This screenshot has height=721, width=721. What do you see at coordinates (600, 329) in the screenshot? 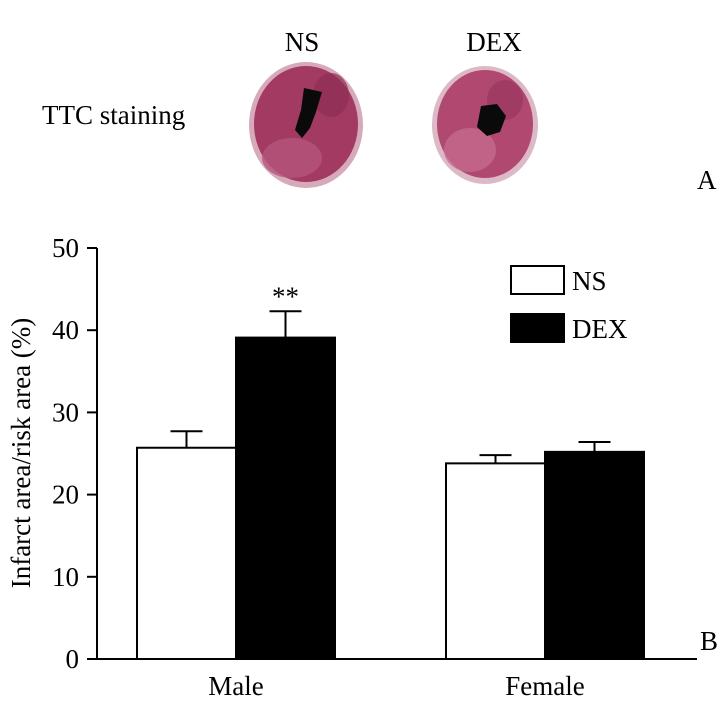
I see `legend-label-dex: DEX` at bounding box center [600, 329].